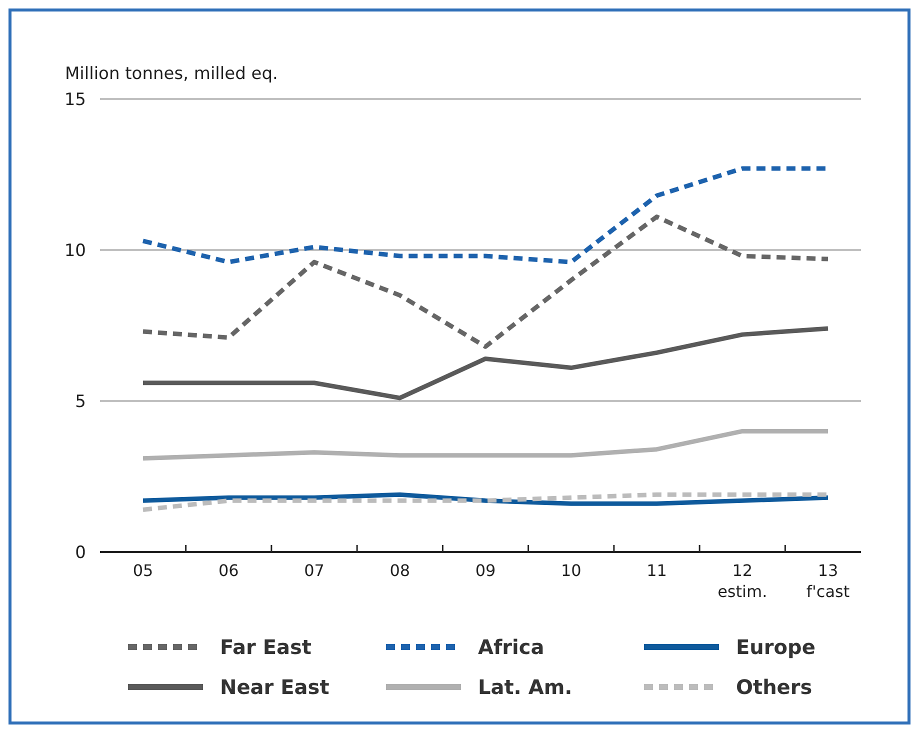 The height and width of the screenshot is (733, 919). Describe the element at coordinates (400, 570) in the screenshot. I see `x-tick-label: 08` at that location.